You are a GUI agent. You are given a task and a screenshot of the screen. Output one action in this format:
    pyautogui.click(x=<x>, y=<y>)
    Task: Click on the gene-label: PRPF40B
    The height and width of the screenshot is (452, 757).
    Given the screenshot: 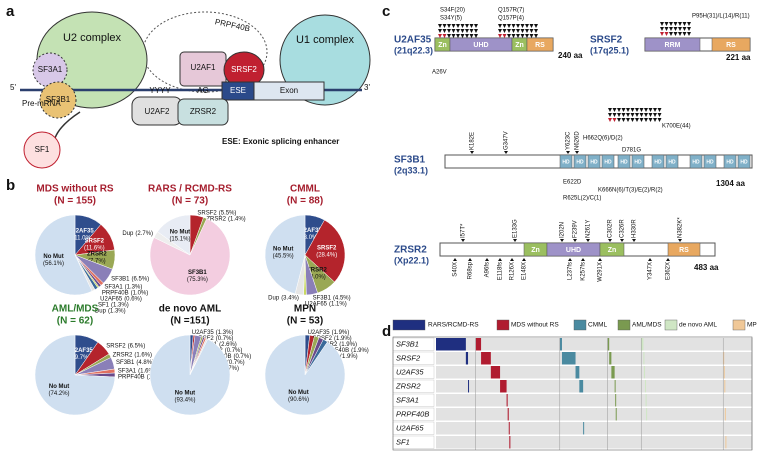 What is the action you would take?
    pyautogui.click(x=412, y=413)
    